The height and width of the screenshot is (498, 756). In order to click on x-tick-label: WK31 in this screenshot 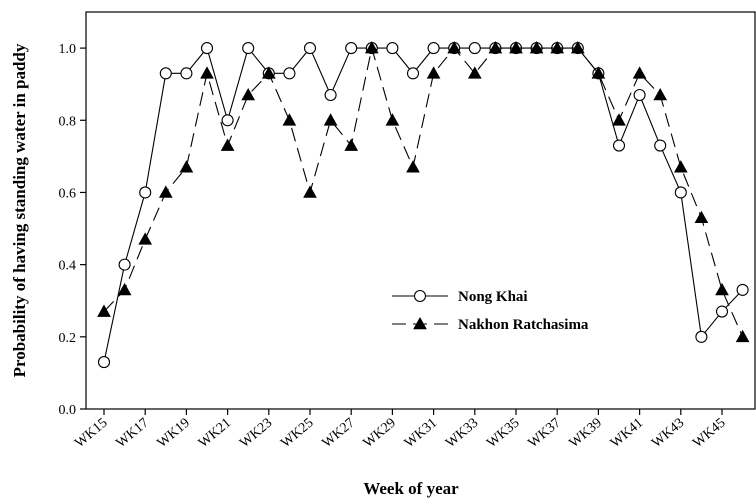, I will do `click(421, 433)`.